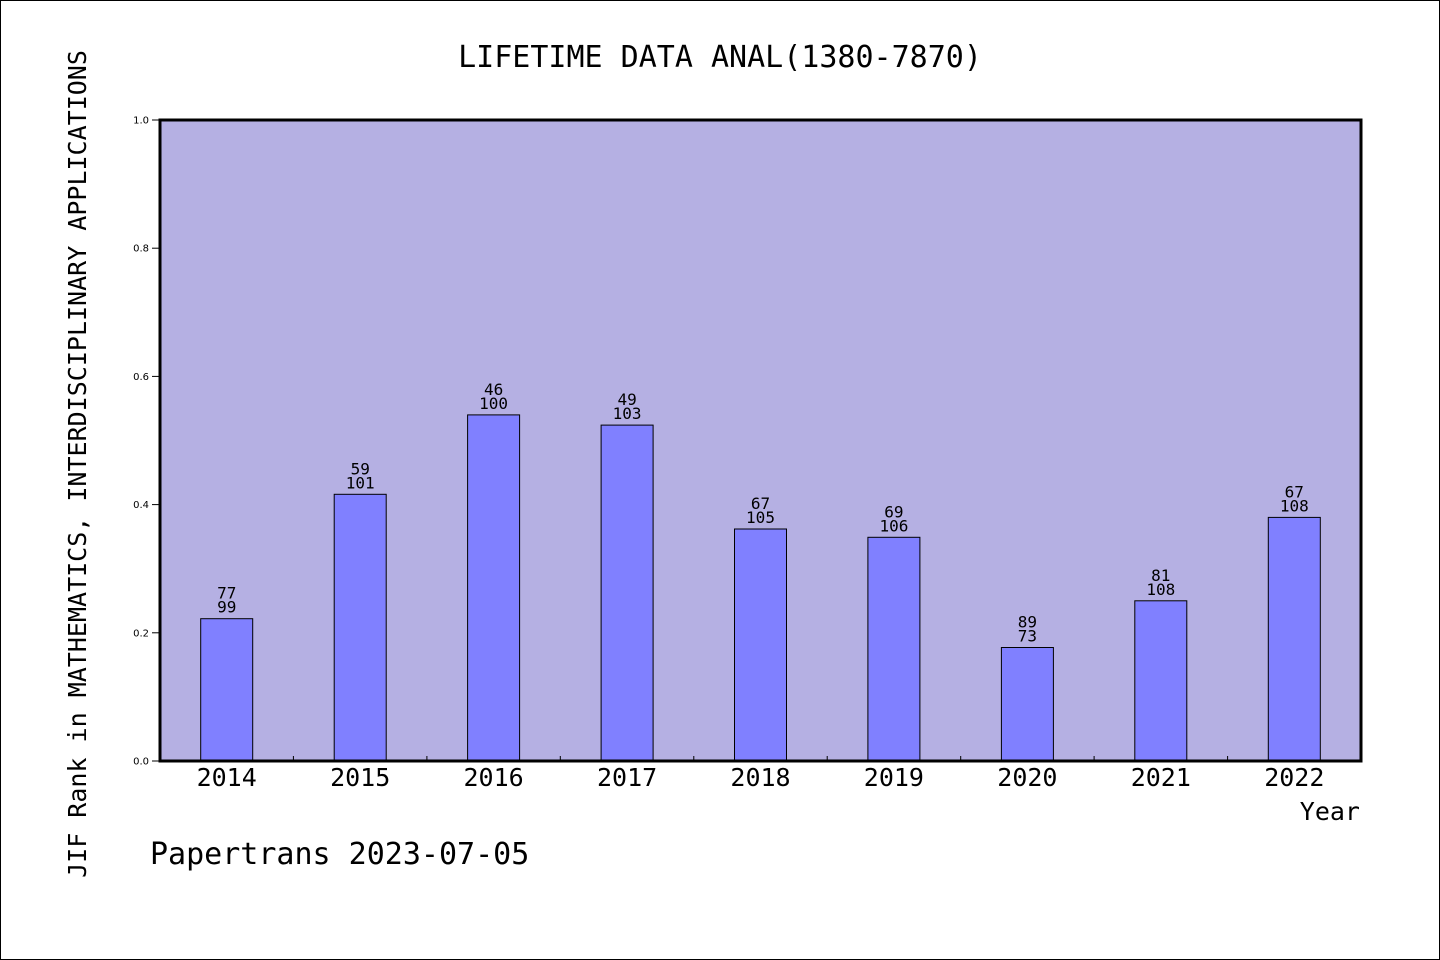 This screenshot has width=1440, height=960. I want to click on y-tick-label: 0.2, so click(141, 633).